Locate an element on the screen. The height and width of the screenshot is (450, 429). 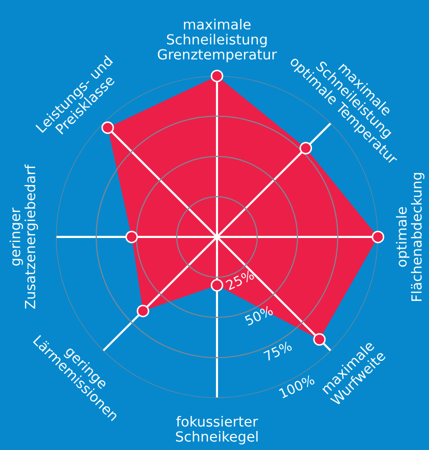
spoke-label: fokussierter Schneikegel is located at coordinates (217, 430).